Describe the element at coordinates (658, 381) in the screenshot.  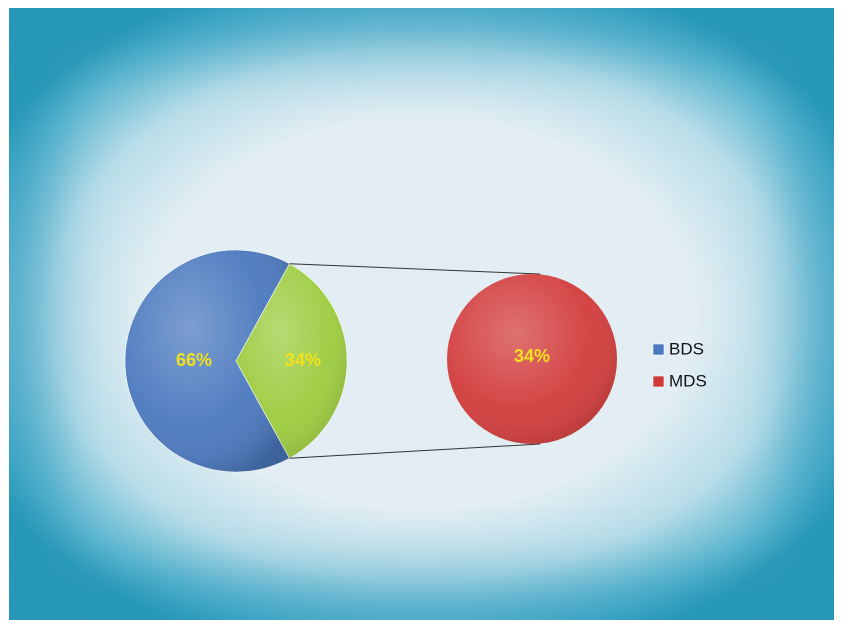
I see `legend-swatch-mds` at that location.